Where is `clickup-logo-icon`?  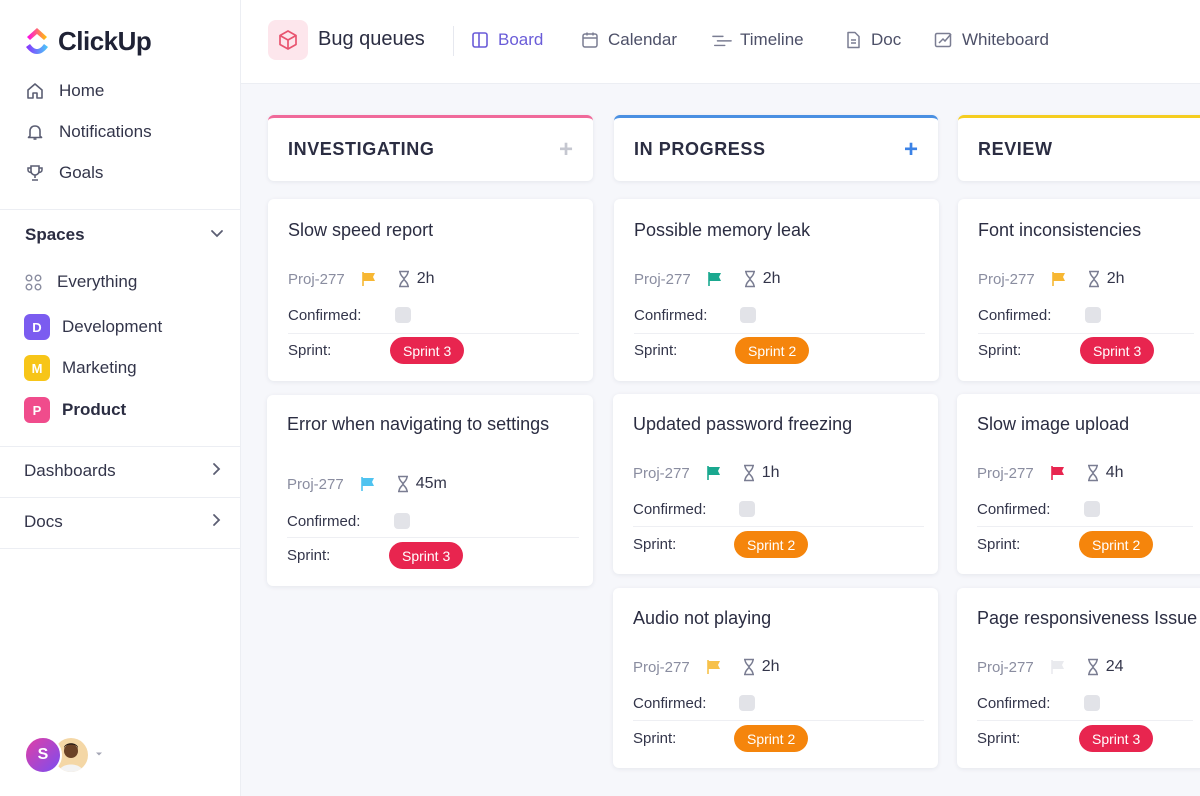
clickup-logo-icon is located at coordinates (37, 41).